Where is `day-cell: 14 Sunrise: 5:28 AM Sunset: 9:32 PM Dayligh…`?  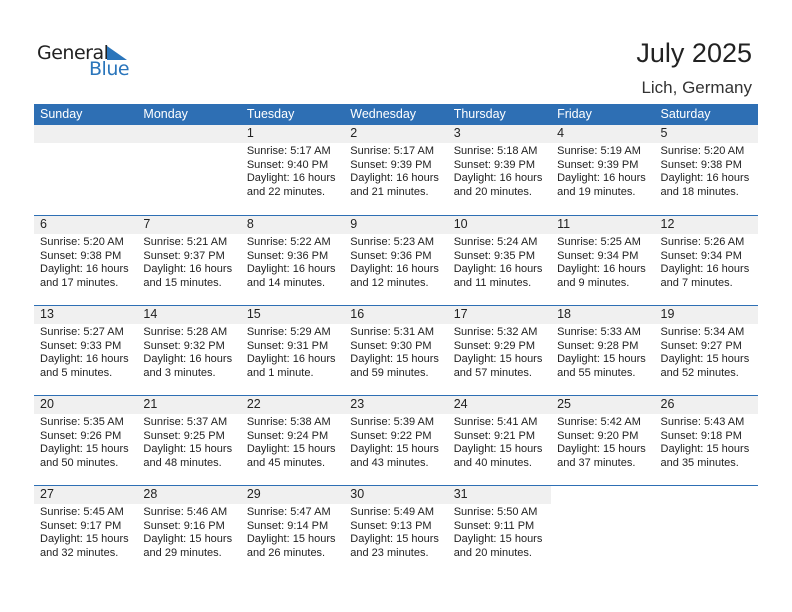 day-cell: 14 Sunrise: 5:28 AM Sunset: 9:32 PM Dayligh… is located at coordinates (189, 350).